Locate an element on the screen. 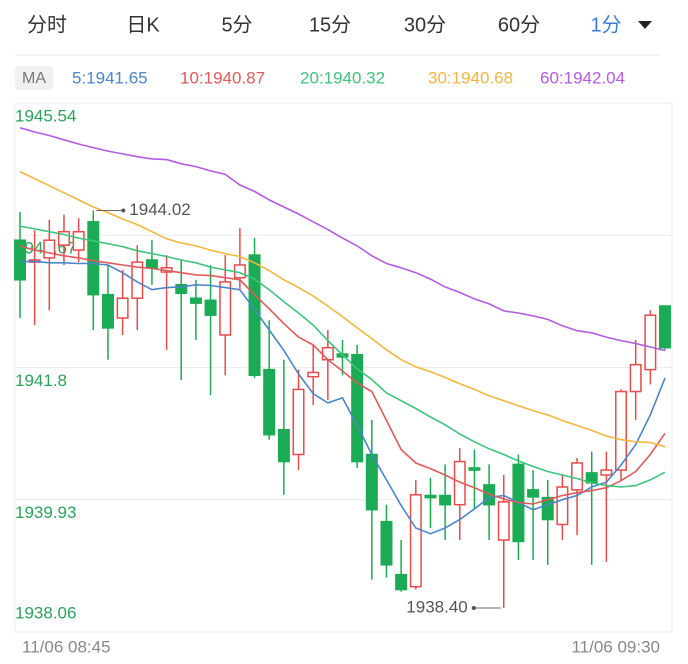 The width and height of the screenshot is (688, 664). legend-entry: 5:1941.65 is located at coordinates (110, 77).